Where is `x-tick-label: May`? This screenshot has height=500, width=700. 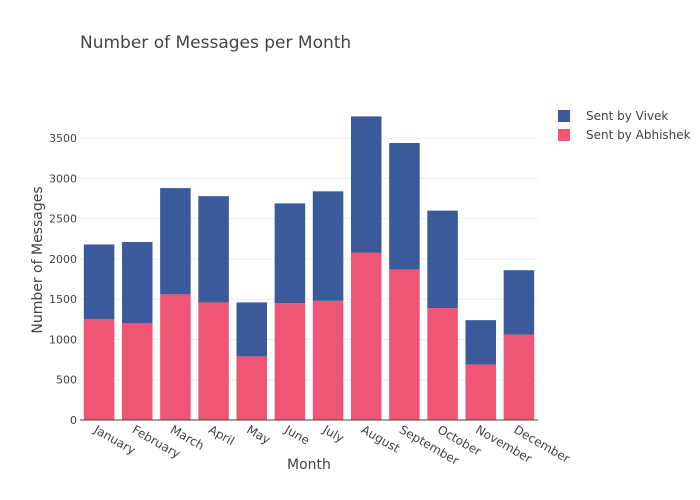
x-tick-label: May is located at coordinates (258, 434).